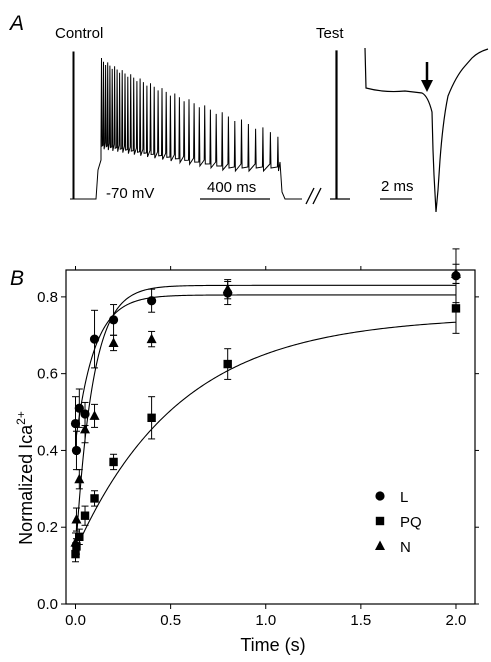  I want to click on legend-marker-L, so click(380, 496).